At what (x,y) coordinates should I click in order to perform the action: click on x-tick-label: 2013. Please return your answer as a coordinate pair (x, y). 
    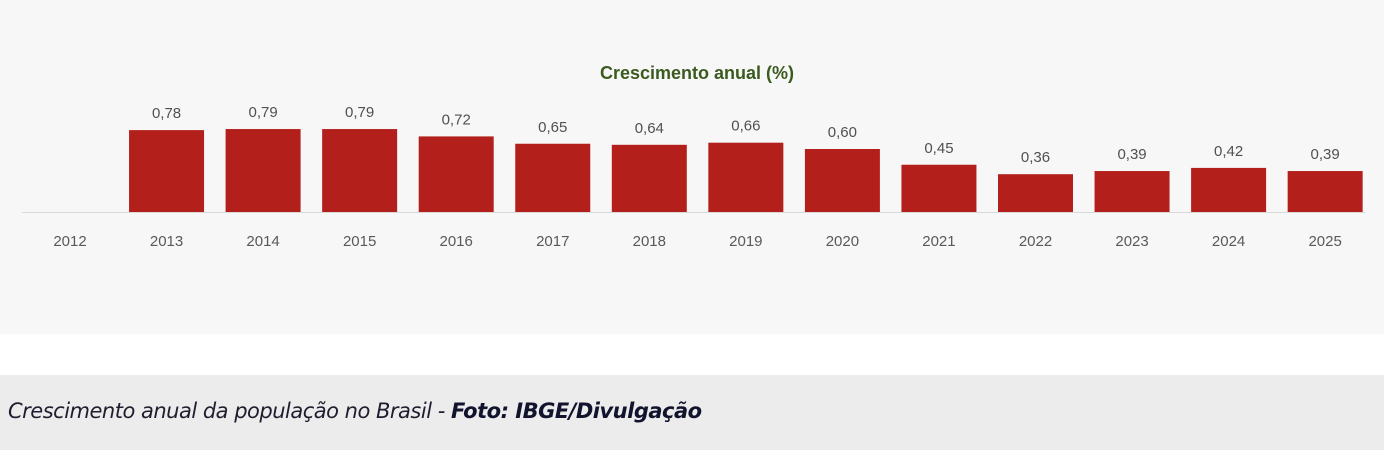
    Looking at the image, I should click on (166, 241).